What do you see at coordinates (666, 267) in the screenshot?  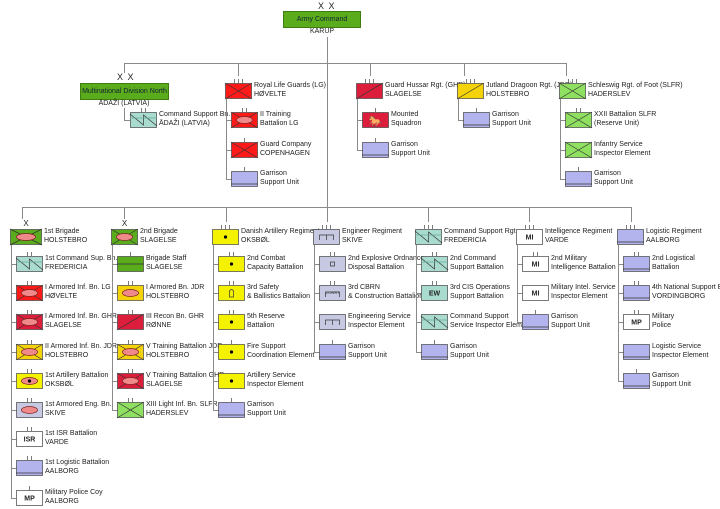 I see `unit-location: Battalion` at bounding box center [666, 267].